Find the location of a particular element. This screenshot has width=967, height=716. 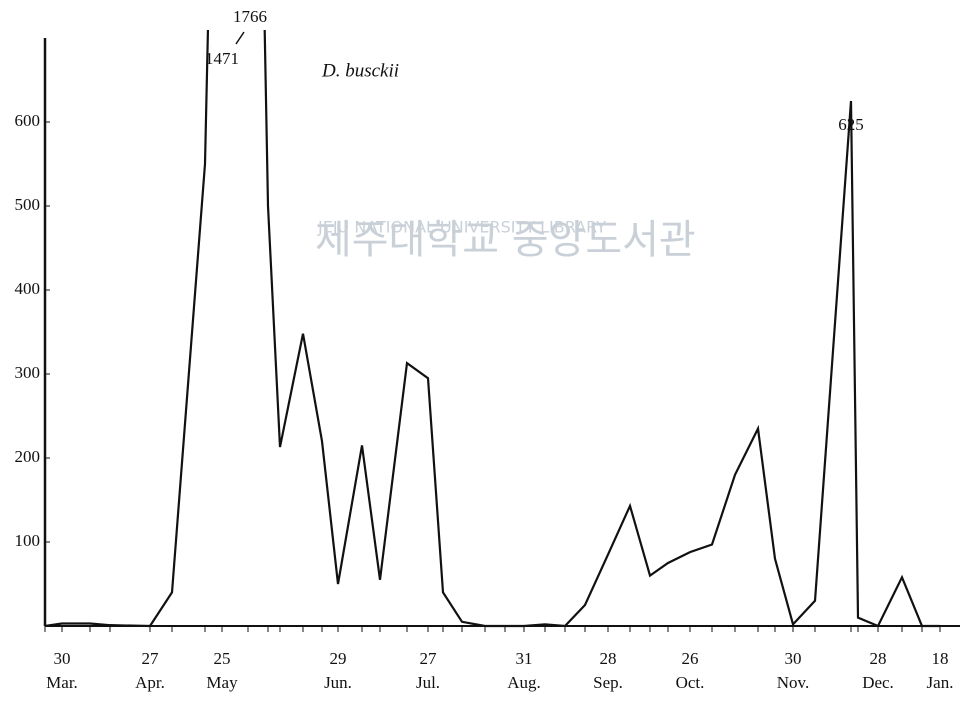

x-tick-label: 30 Nov. is located at coordinates (793, 670).